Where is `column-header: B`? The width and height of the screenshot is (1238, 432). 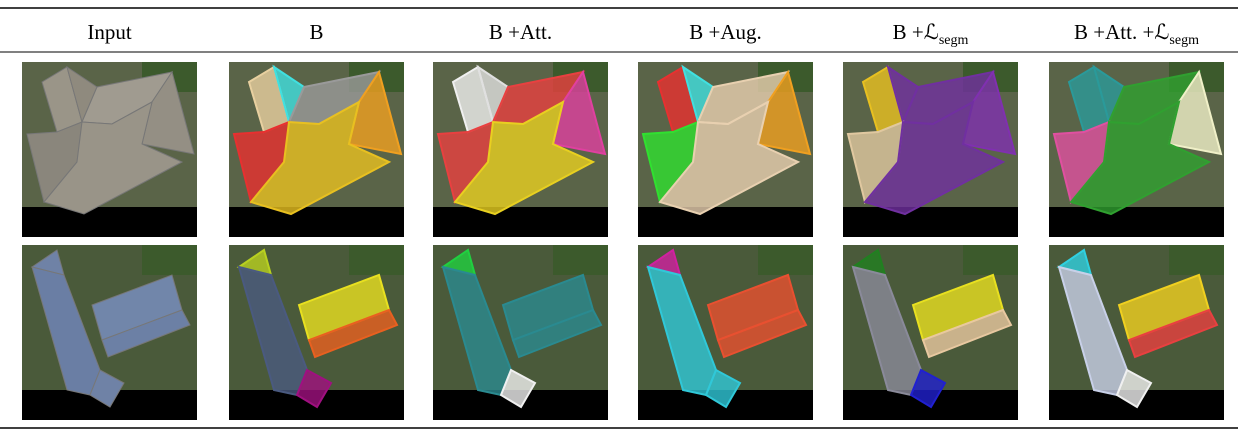
column-header: B is located at coordinates (316, 32).